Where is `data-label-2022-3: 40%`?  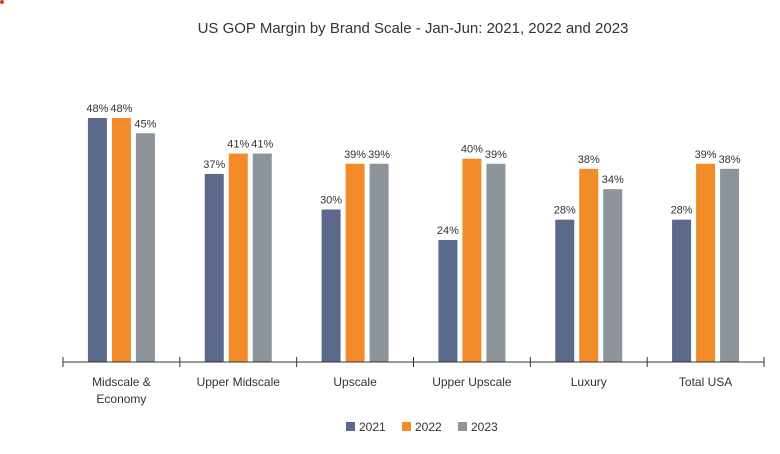
data-label-2022-3: 40% is located at coordinates (472, 150).